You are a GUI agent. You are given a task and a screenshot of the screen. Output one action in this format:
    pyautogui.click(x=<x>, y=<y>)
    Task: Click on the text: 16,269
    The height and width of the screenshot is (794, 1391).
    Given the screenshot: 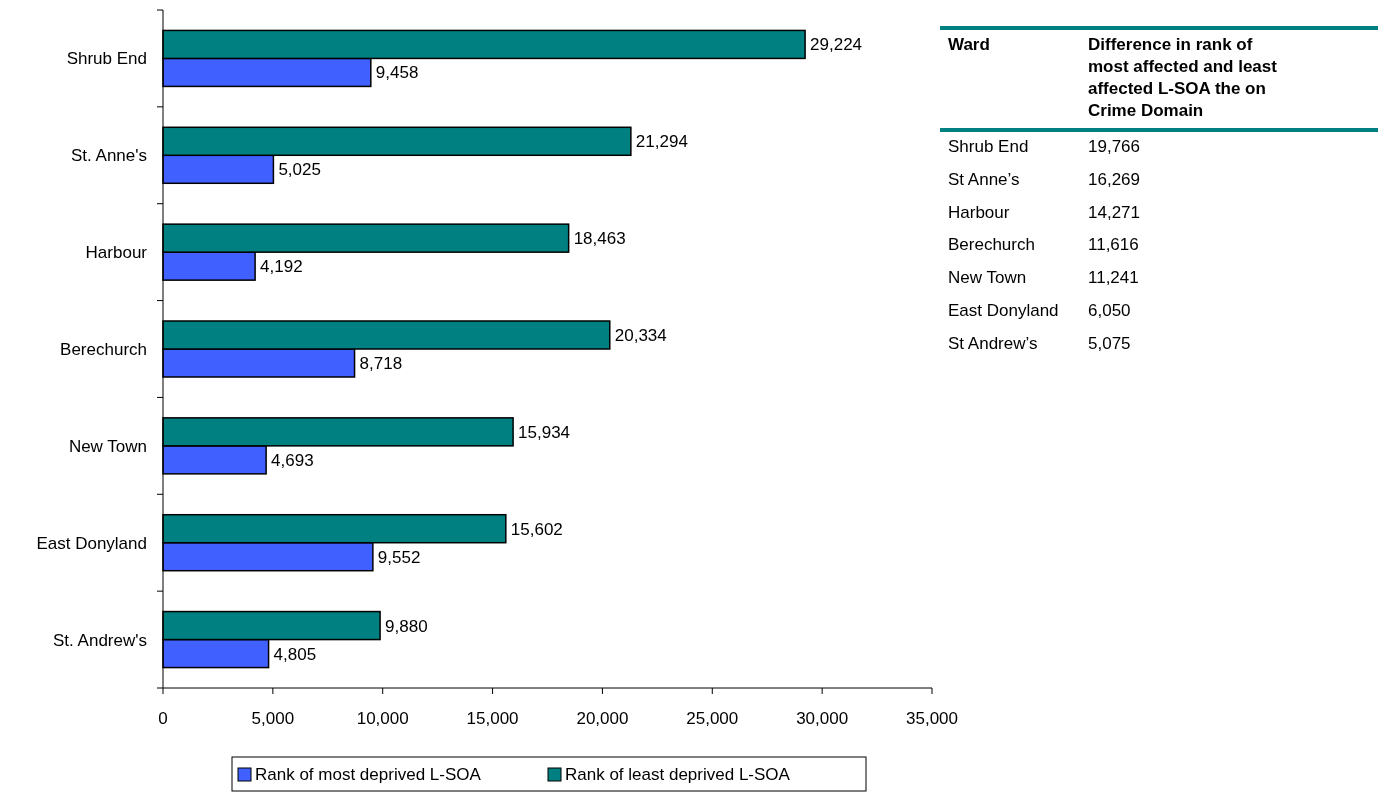 What is the action you would take?
    pyautogui.click(x=1114, y=179)
    